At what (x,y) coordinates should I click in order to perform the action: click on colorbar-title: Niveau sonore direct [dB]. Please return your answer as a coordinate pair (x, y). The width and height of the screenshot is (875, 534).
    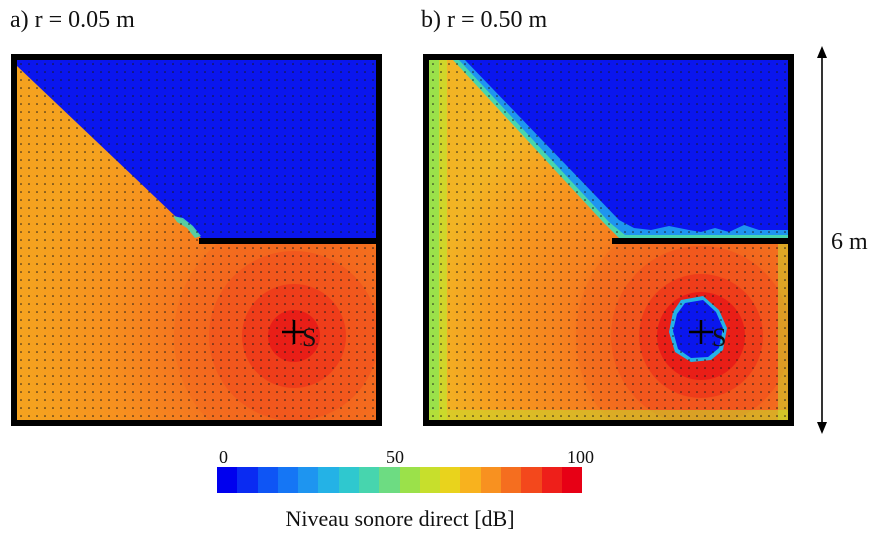
    Looking at the image, I should click on (400, 518).